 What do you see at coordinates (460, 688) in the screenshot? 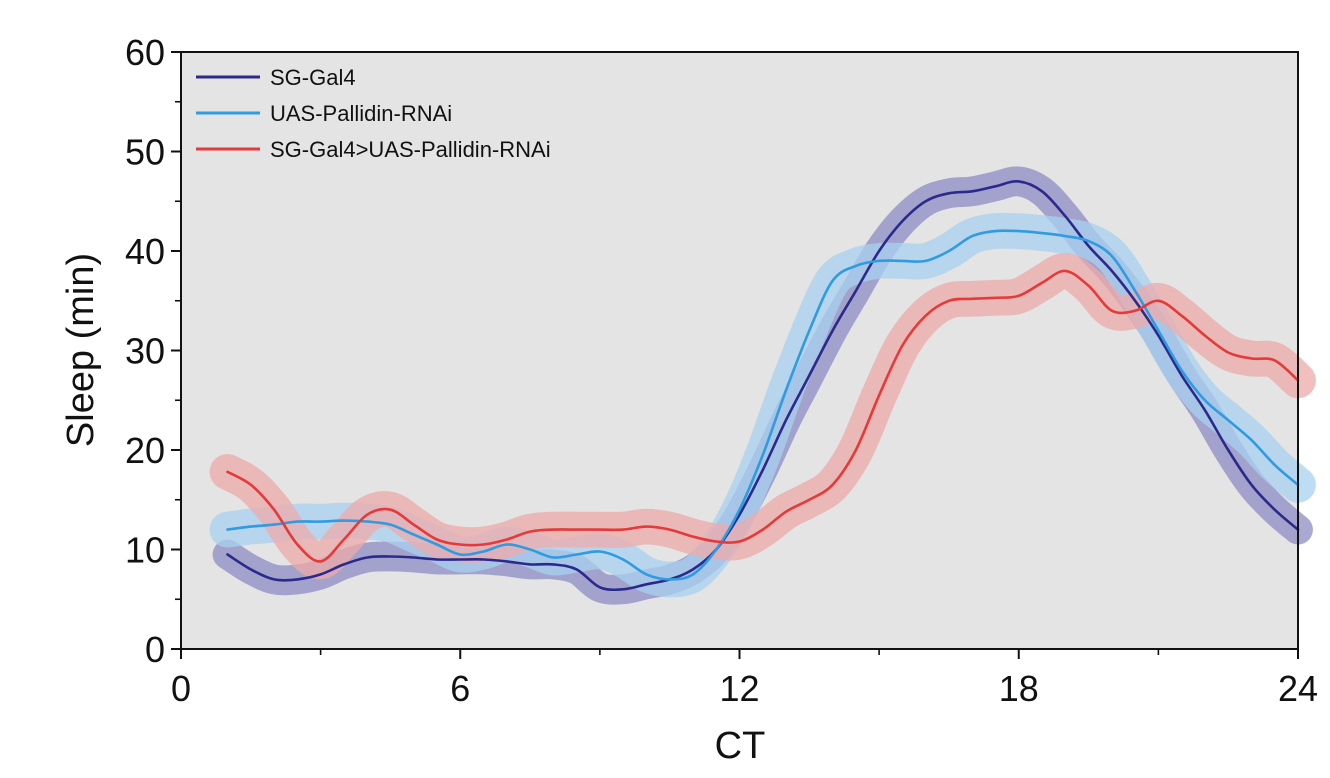
I see `x-tick-label: 6` at bounding box center [460, 688].